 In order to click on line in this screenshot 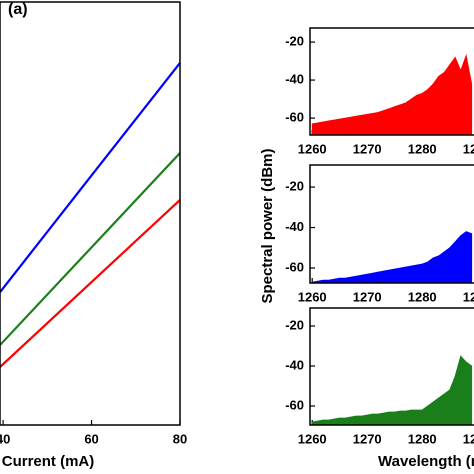, I will do `click(90, 283)`.